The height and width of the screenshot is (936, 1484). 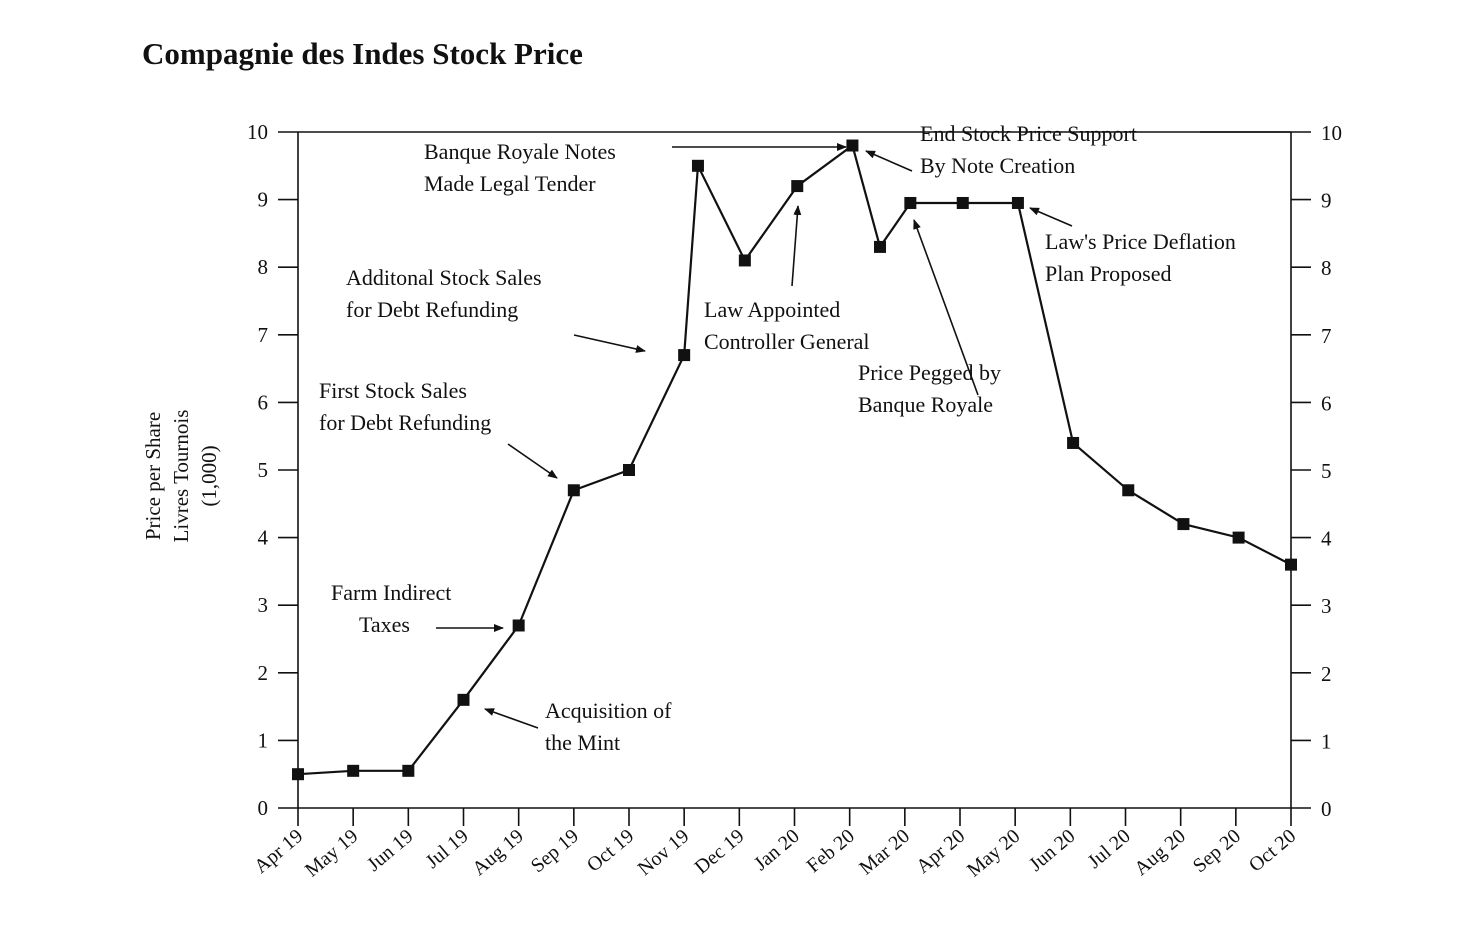 I want to click on x-tick-label: Jan 20, so click(x=777, y=850).